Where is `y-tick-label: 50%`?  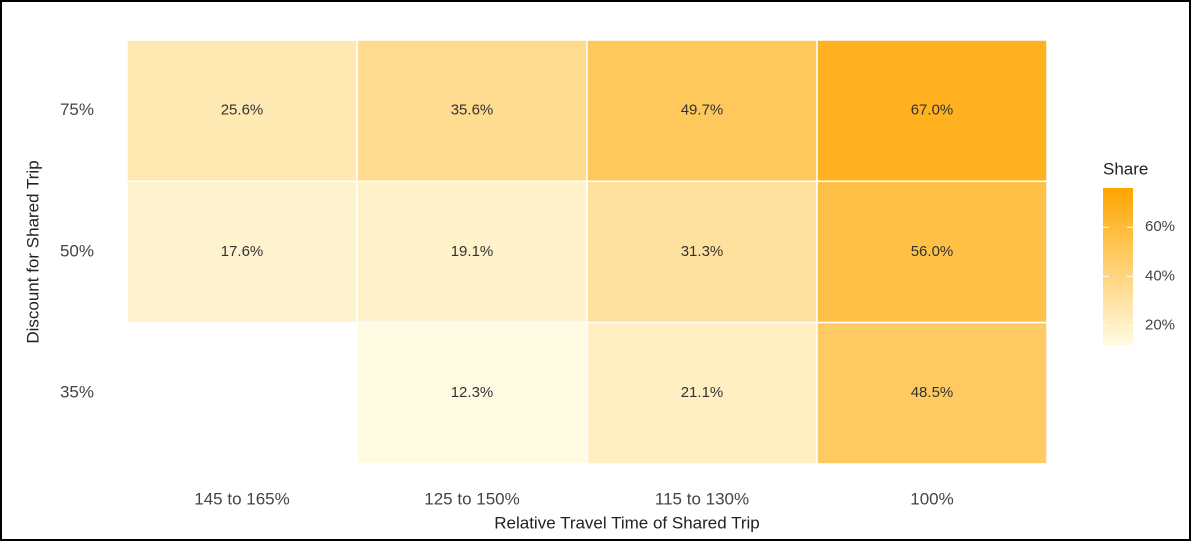 y-tick-label: 50% is located at coordinates (77, 250).